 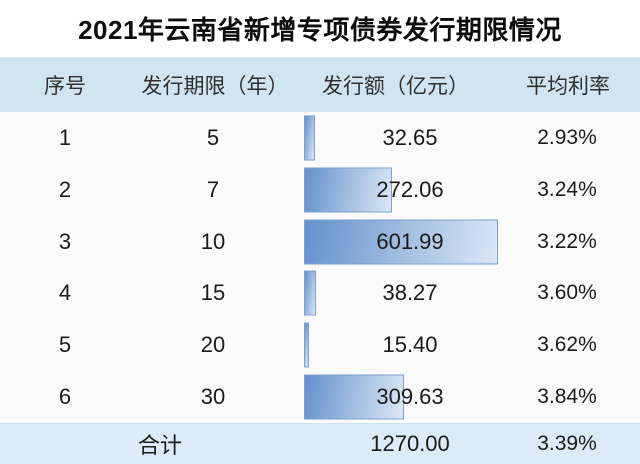 What do you see at coordinates (410, 345) in the screenshot?
I see `row-amount: 15.40` at bounding box center [410, 345].